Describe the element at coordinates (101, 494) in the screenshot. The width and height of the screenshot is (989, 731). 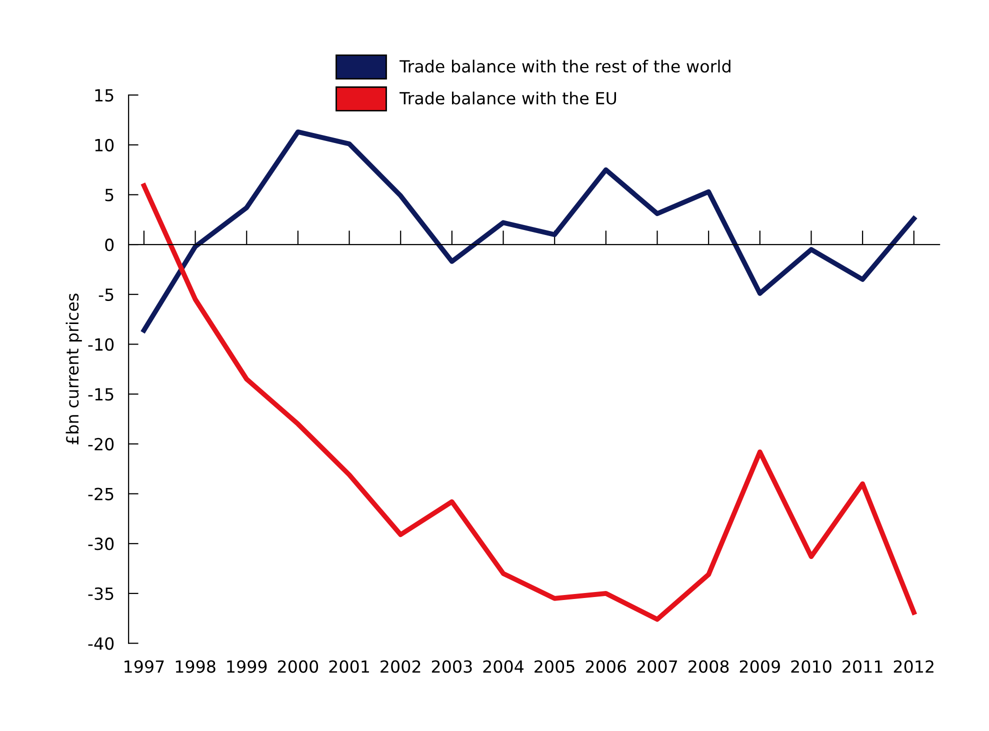
I see `y-tick-label: -25` at that location.